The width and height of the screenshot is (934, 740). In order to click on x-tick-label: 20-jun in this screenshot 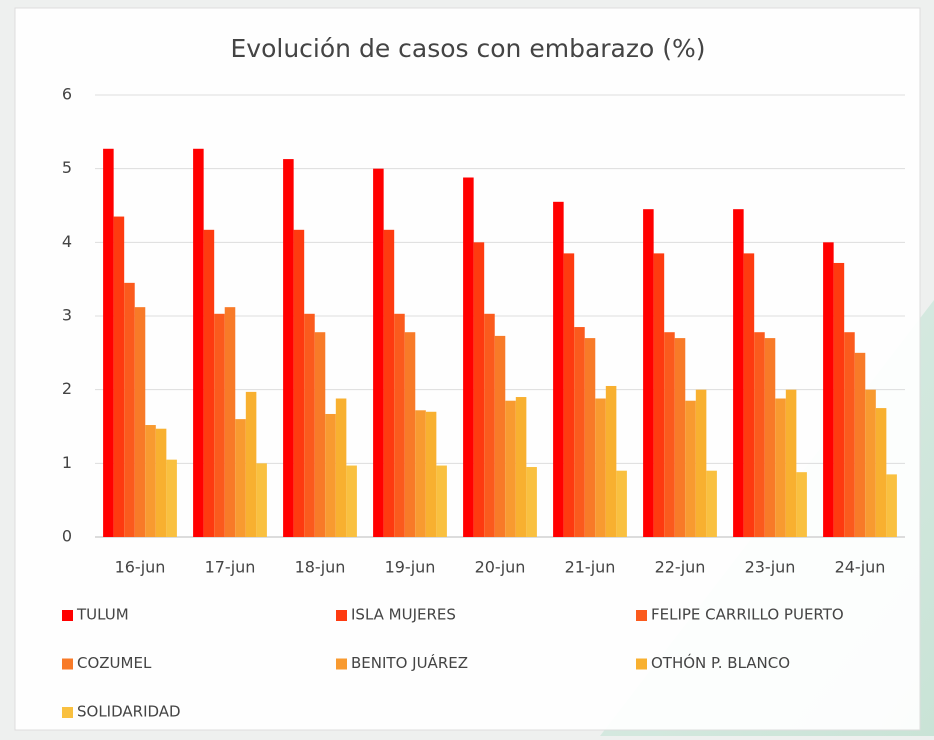, I will do `click(500, 567)`.